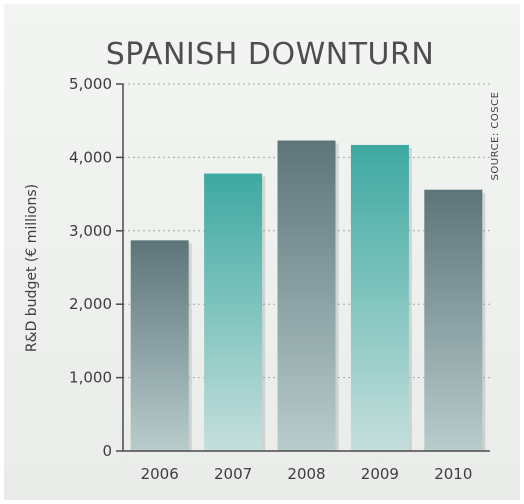 The height and width of the screenshot is (504, 524). I want to click on y-tick-label: 2,000, so click(90, 304).